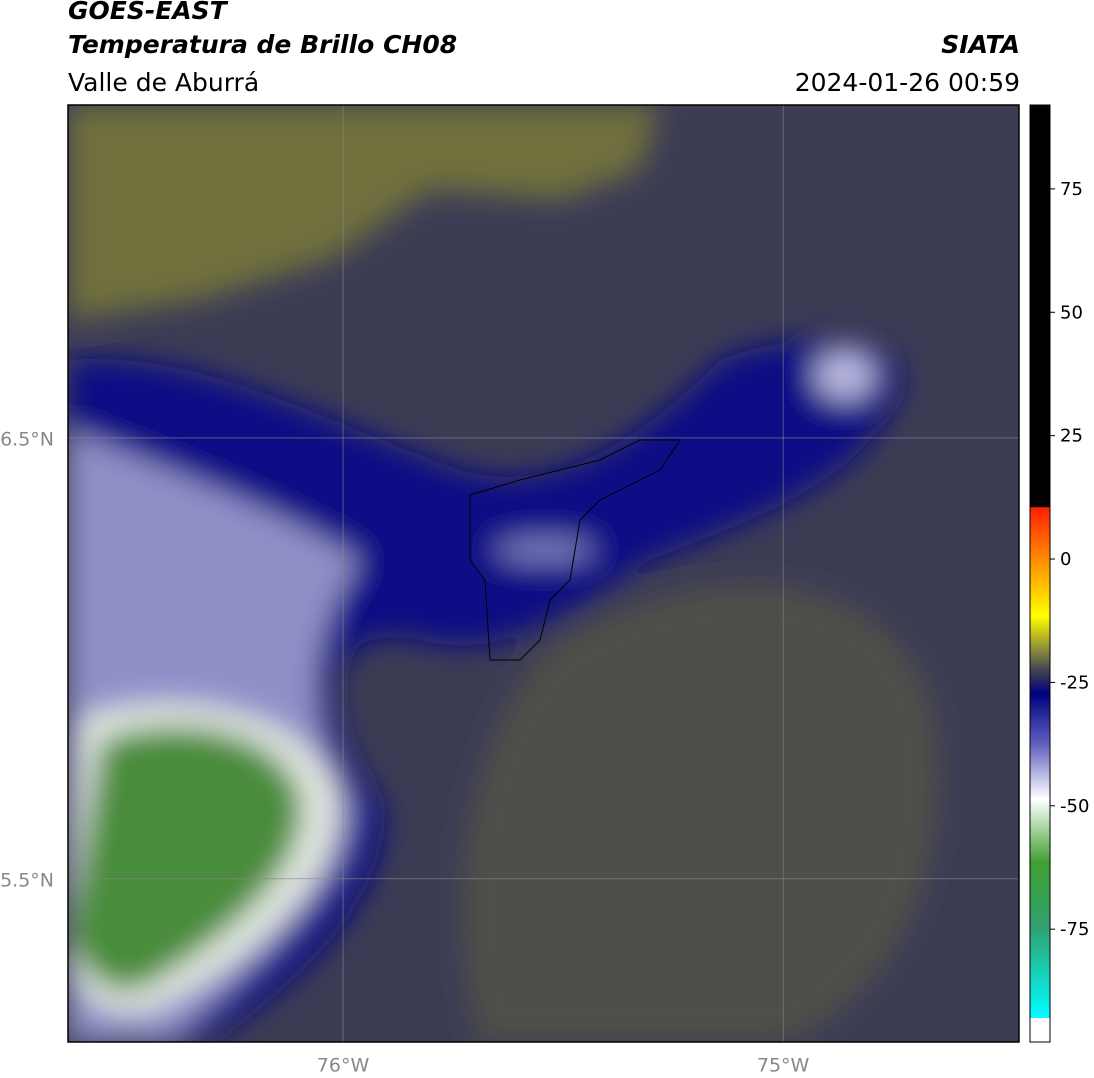 This screenshot has height=1078, width=1094. Describe the element at coordinates (1040, 561) in the screenshot. I see `colorbar` at that location.